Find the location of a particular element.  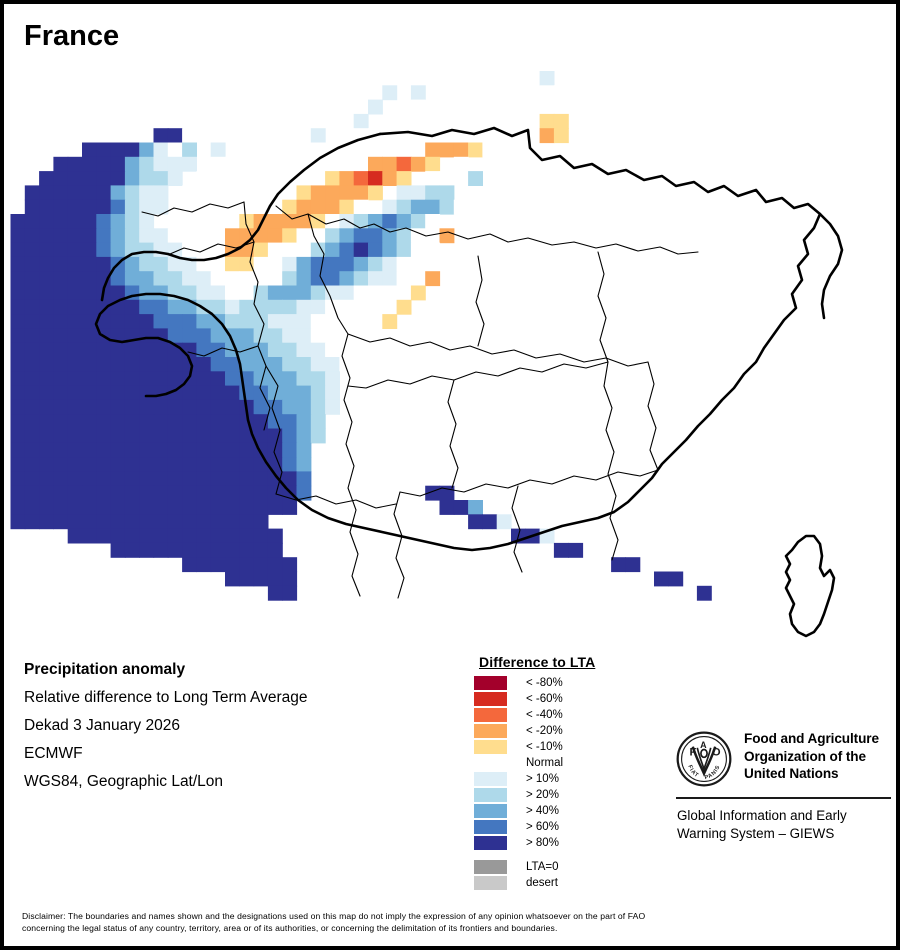

legend-item-row: < -60% is located at coordinates (564, 699).